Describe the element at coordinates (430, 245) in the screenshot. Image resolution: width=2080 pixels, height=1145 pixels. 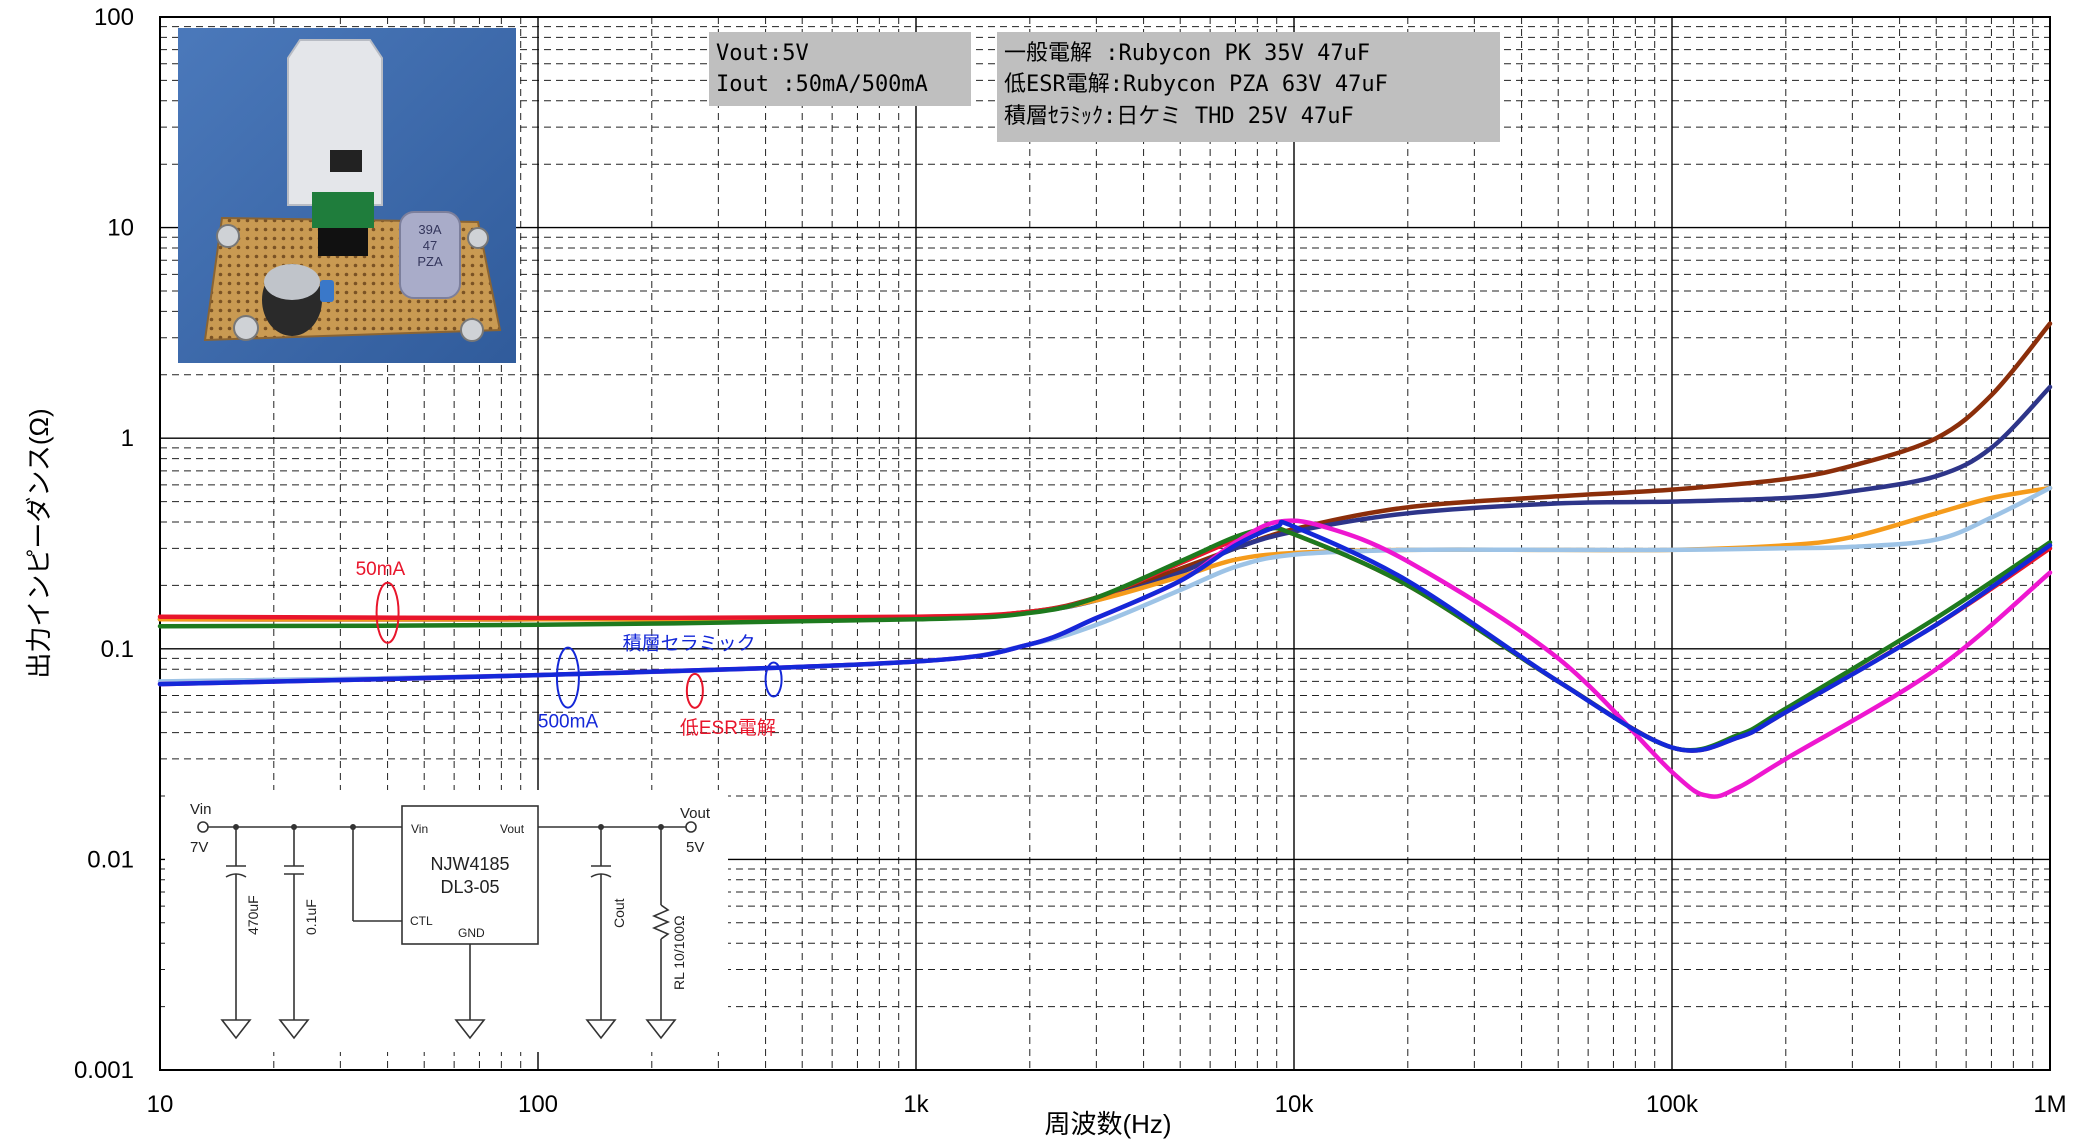
I see `capacitor-label-line2: 47` at that location.